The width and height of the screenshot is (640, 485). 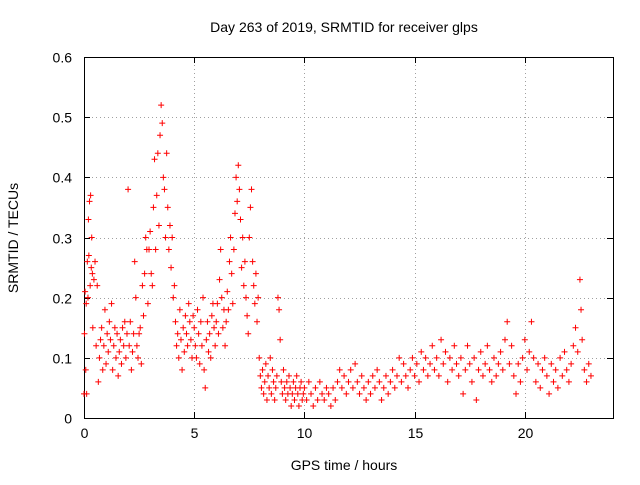 What do you see at coordinates (526, 433) in the screenshot?
I see `x-tick-label: 20` at bounding box center [526, 433].